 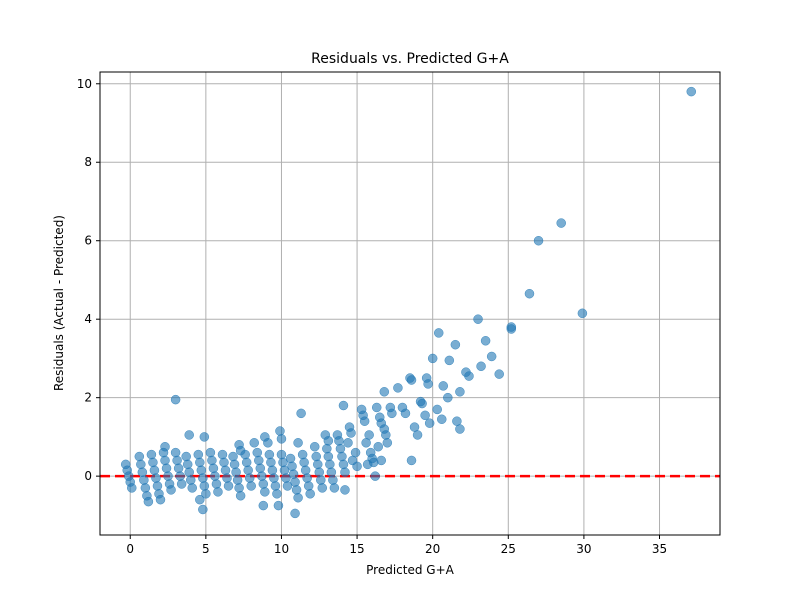 What do you see at coordinates (59, 303) in the screenshot?
I see `y-axis-label: Residuals (Actual - Predicted)` at bounding box center [59, 303].